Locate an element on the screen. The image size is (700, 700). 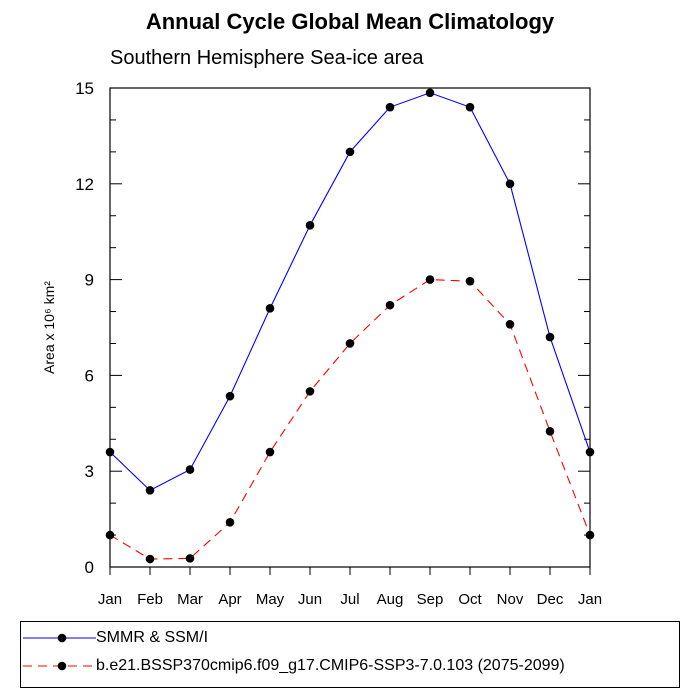
y-tick-label: 9 is located at coordinates (89, 280).